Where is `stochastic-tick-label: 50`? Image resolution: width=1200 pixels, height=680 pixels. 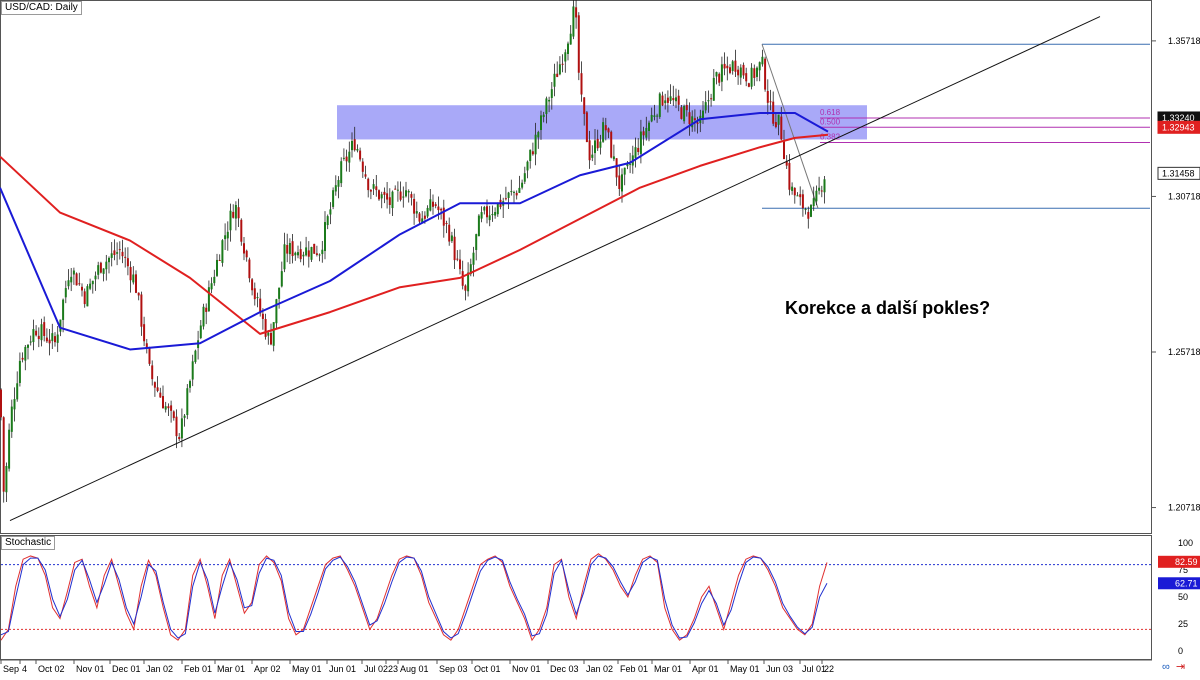
stochastic-tick-label: 50 is located at coordinates (1183, 597).